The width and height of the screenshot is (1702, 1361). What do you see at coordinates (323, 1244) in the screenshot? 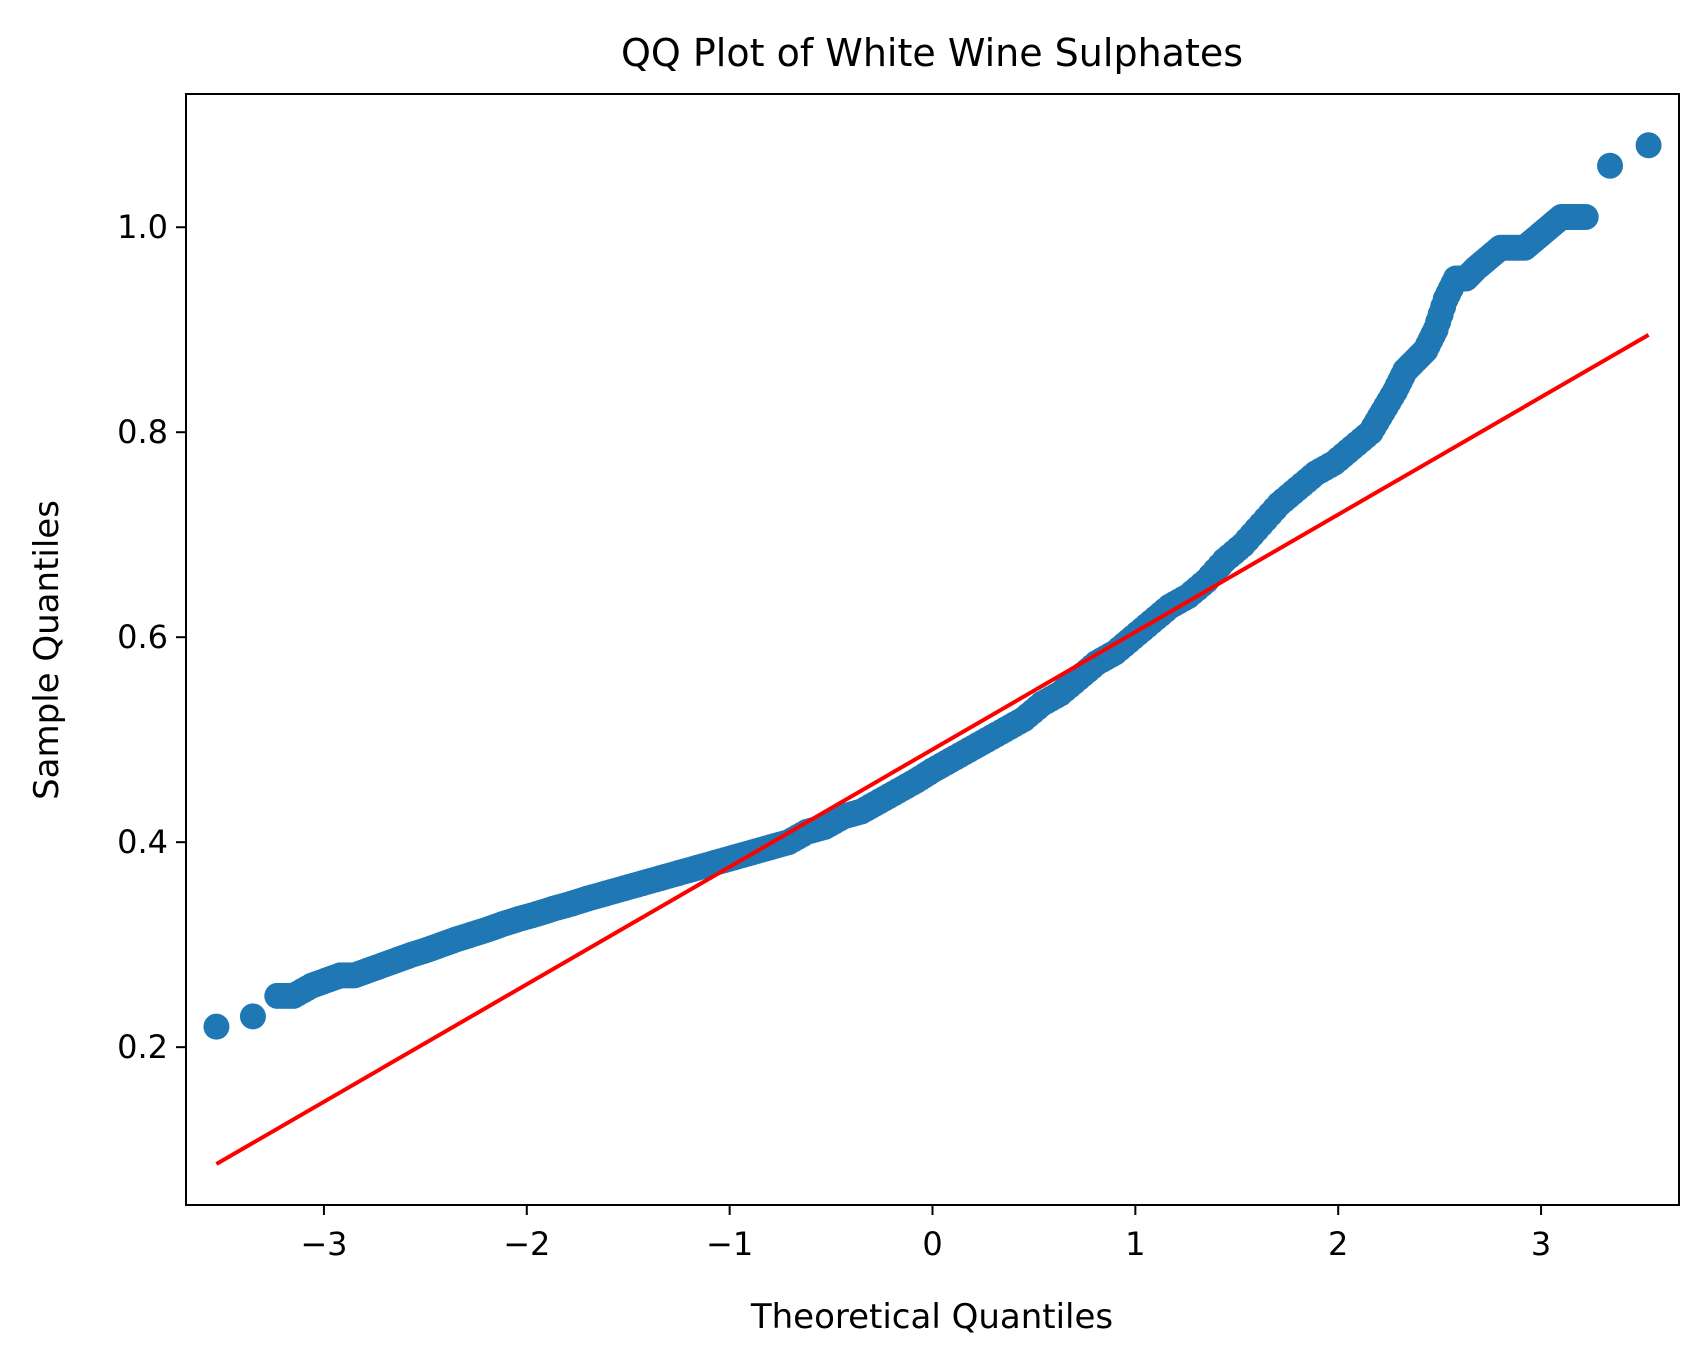
I see `x-tick-label: −3` at bounding box center [323, 1244].